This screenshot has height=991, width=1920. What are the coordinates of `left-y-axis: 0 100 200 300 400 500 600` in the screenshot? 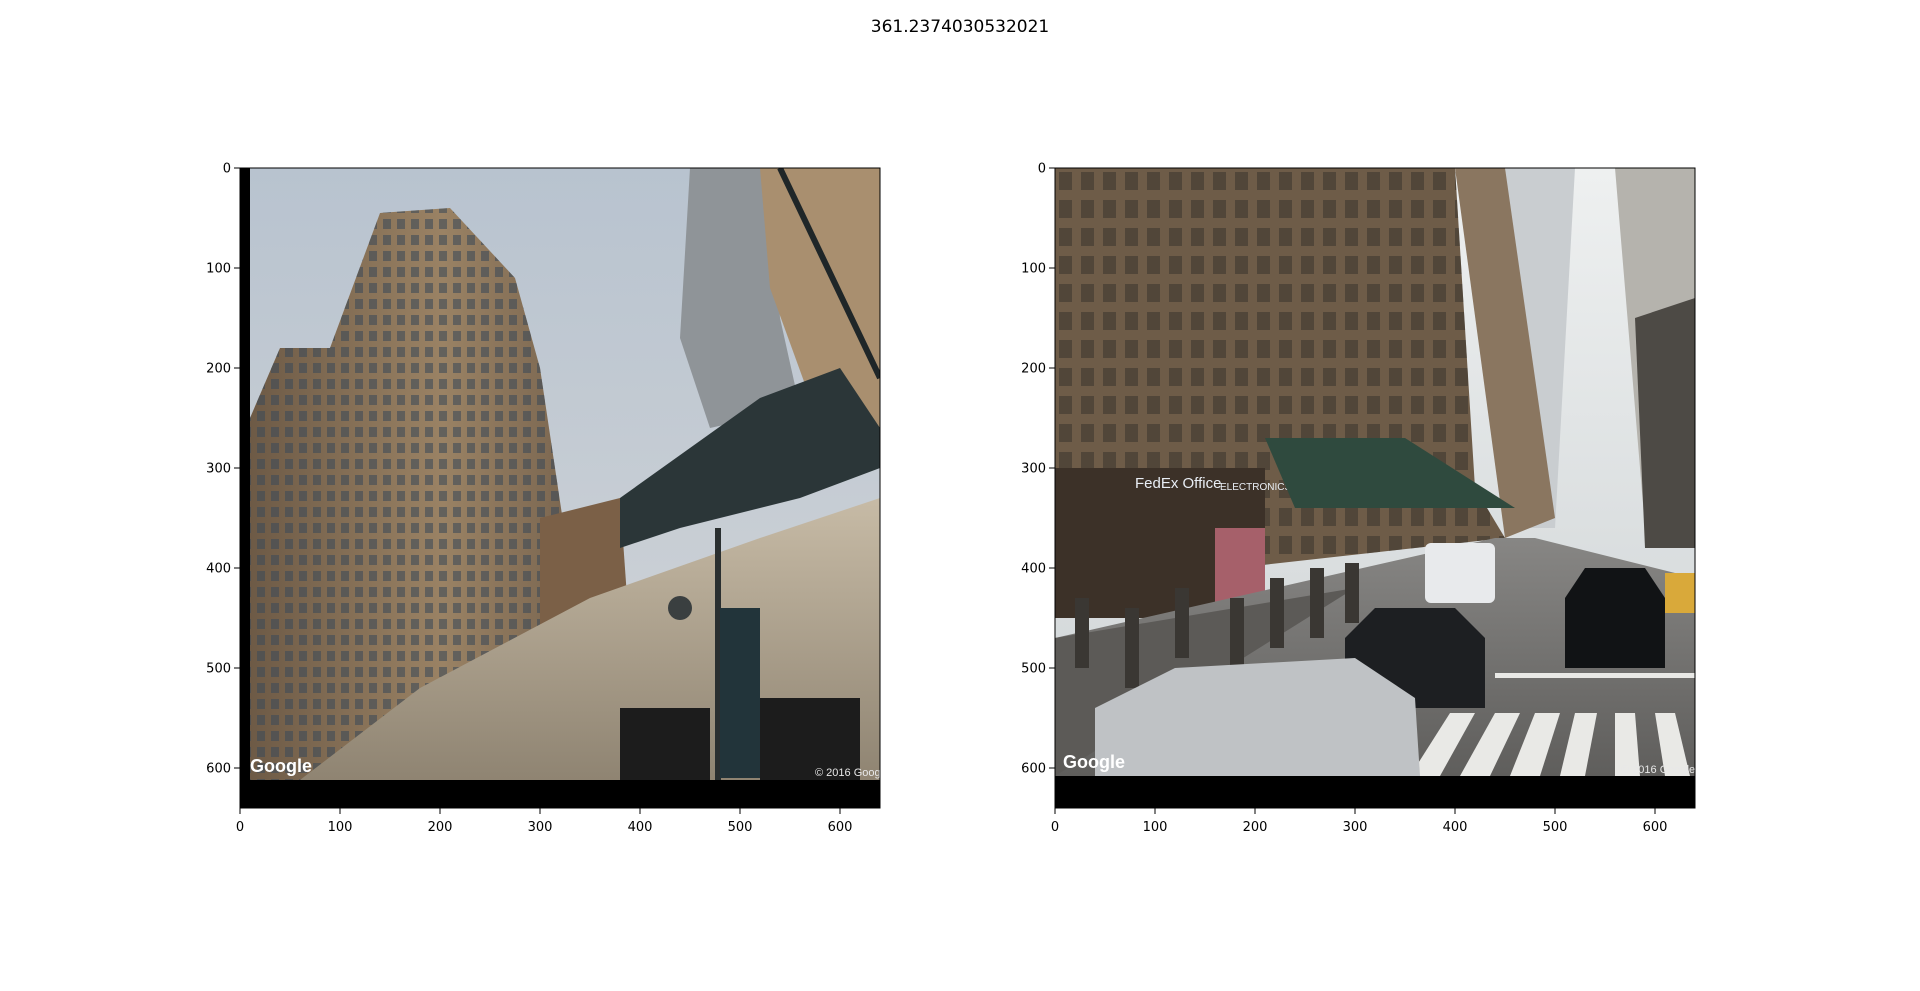 It's located at (223, 469).